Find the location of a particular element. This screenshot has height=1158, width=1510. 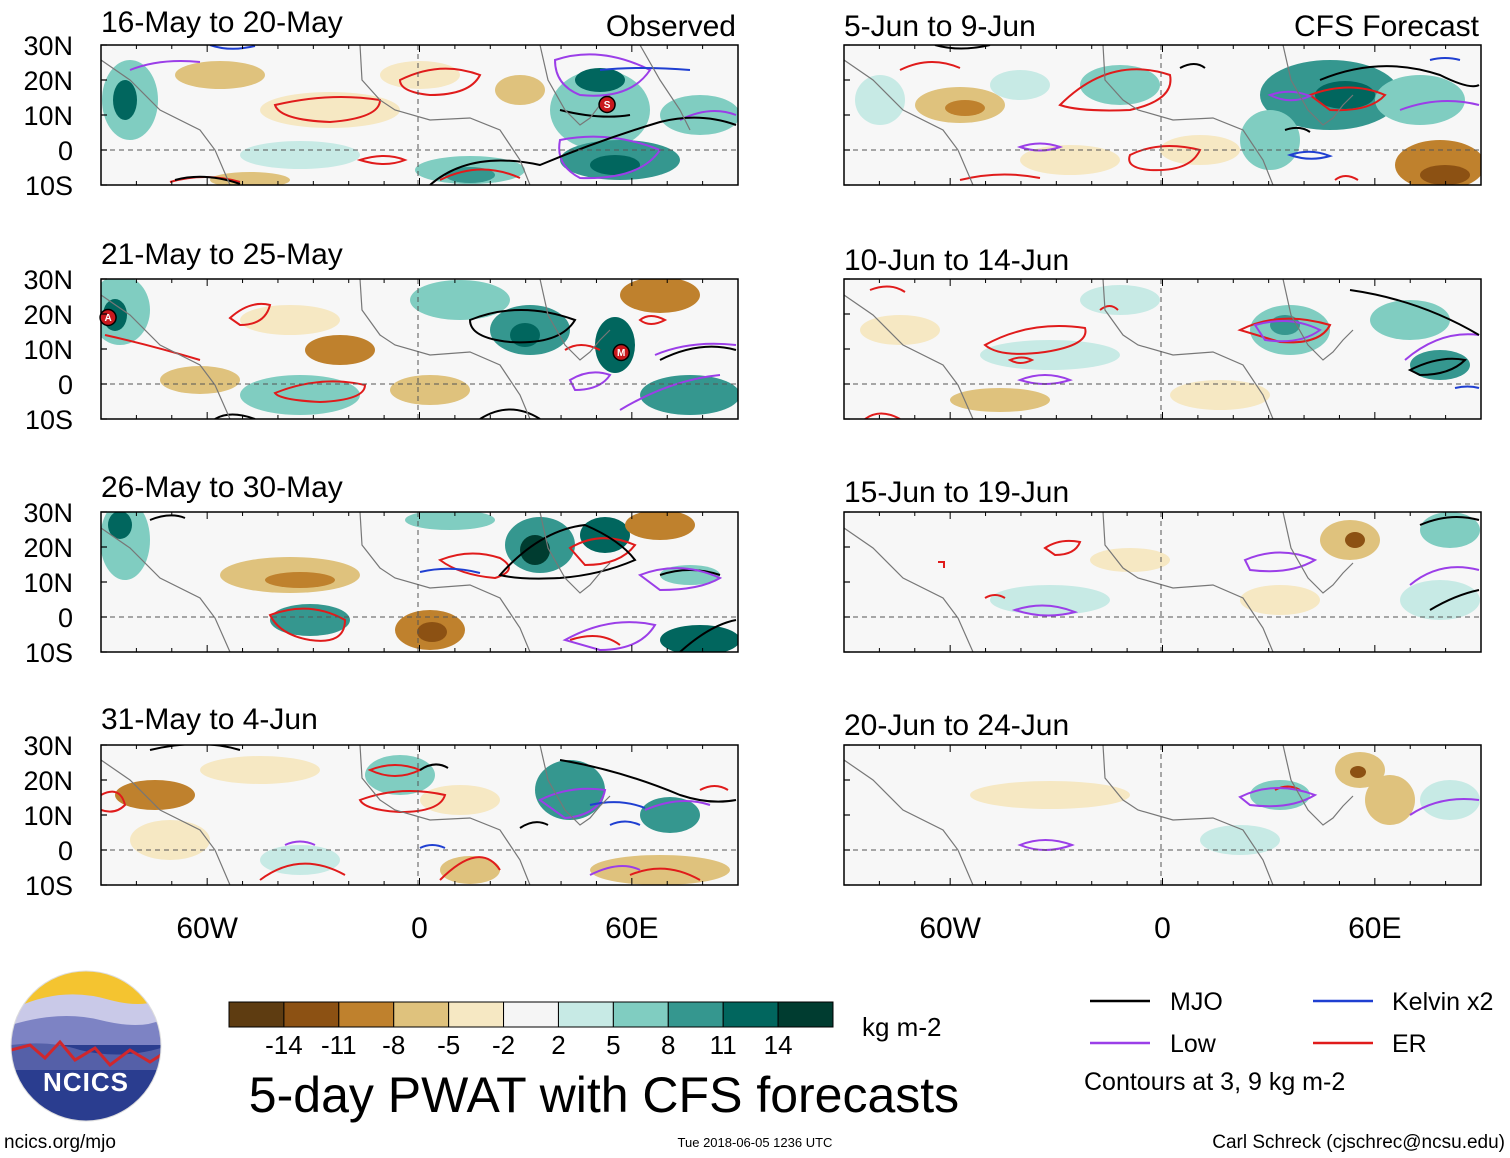

colorbar-tick-label: 11 is located at coordinates (723, 1045).